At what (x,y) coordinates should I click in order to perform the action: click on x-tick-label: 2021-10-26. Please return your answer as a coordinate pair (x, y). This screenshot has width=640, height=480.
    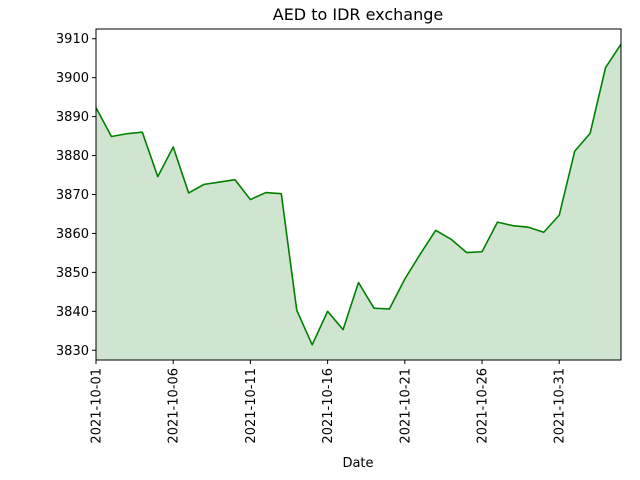
    Looking at the image, I should click on (483, 406).